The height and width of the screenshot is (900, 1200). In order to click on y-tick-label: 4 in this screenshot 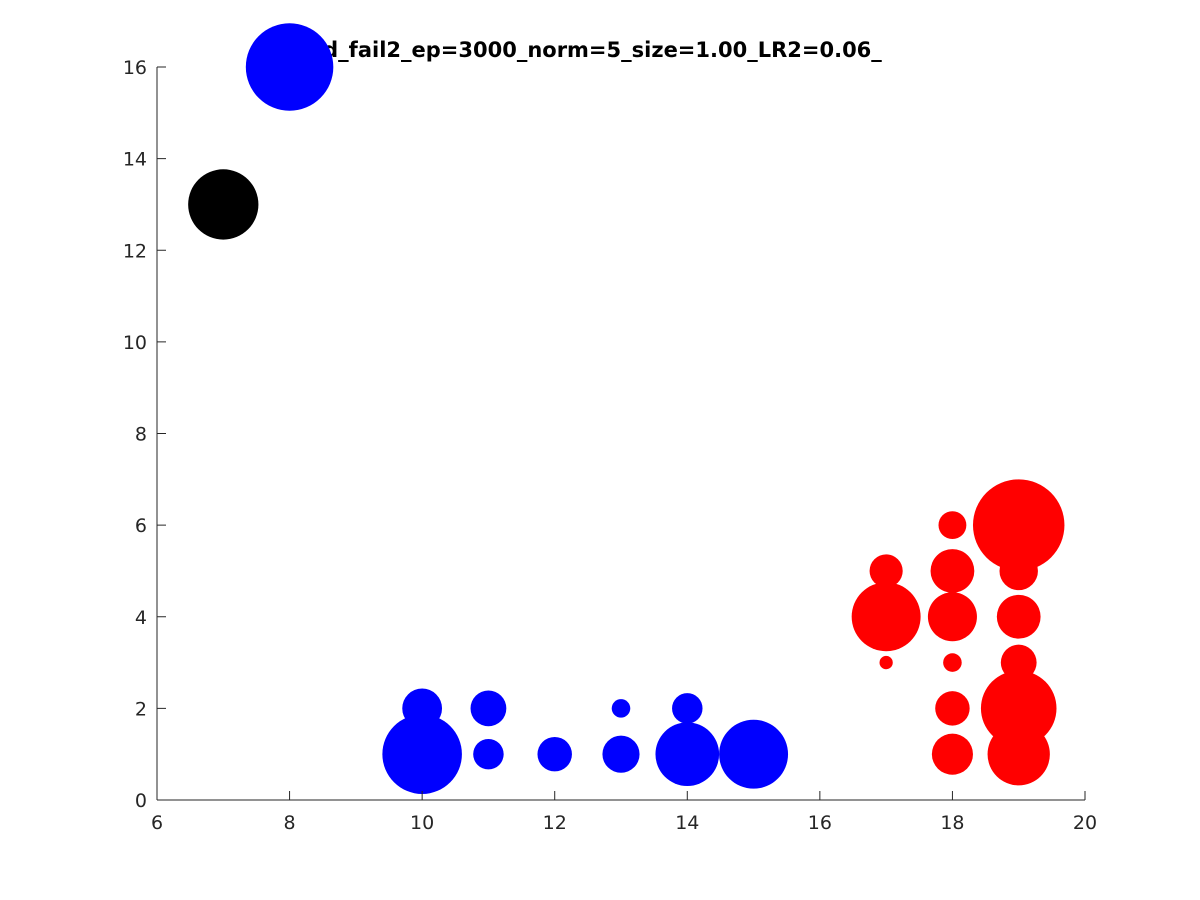, I will do `click(141, 618)`.